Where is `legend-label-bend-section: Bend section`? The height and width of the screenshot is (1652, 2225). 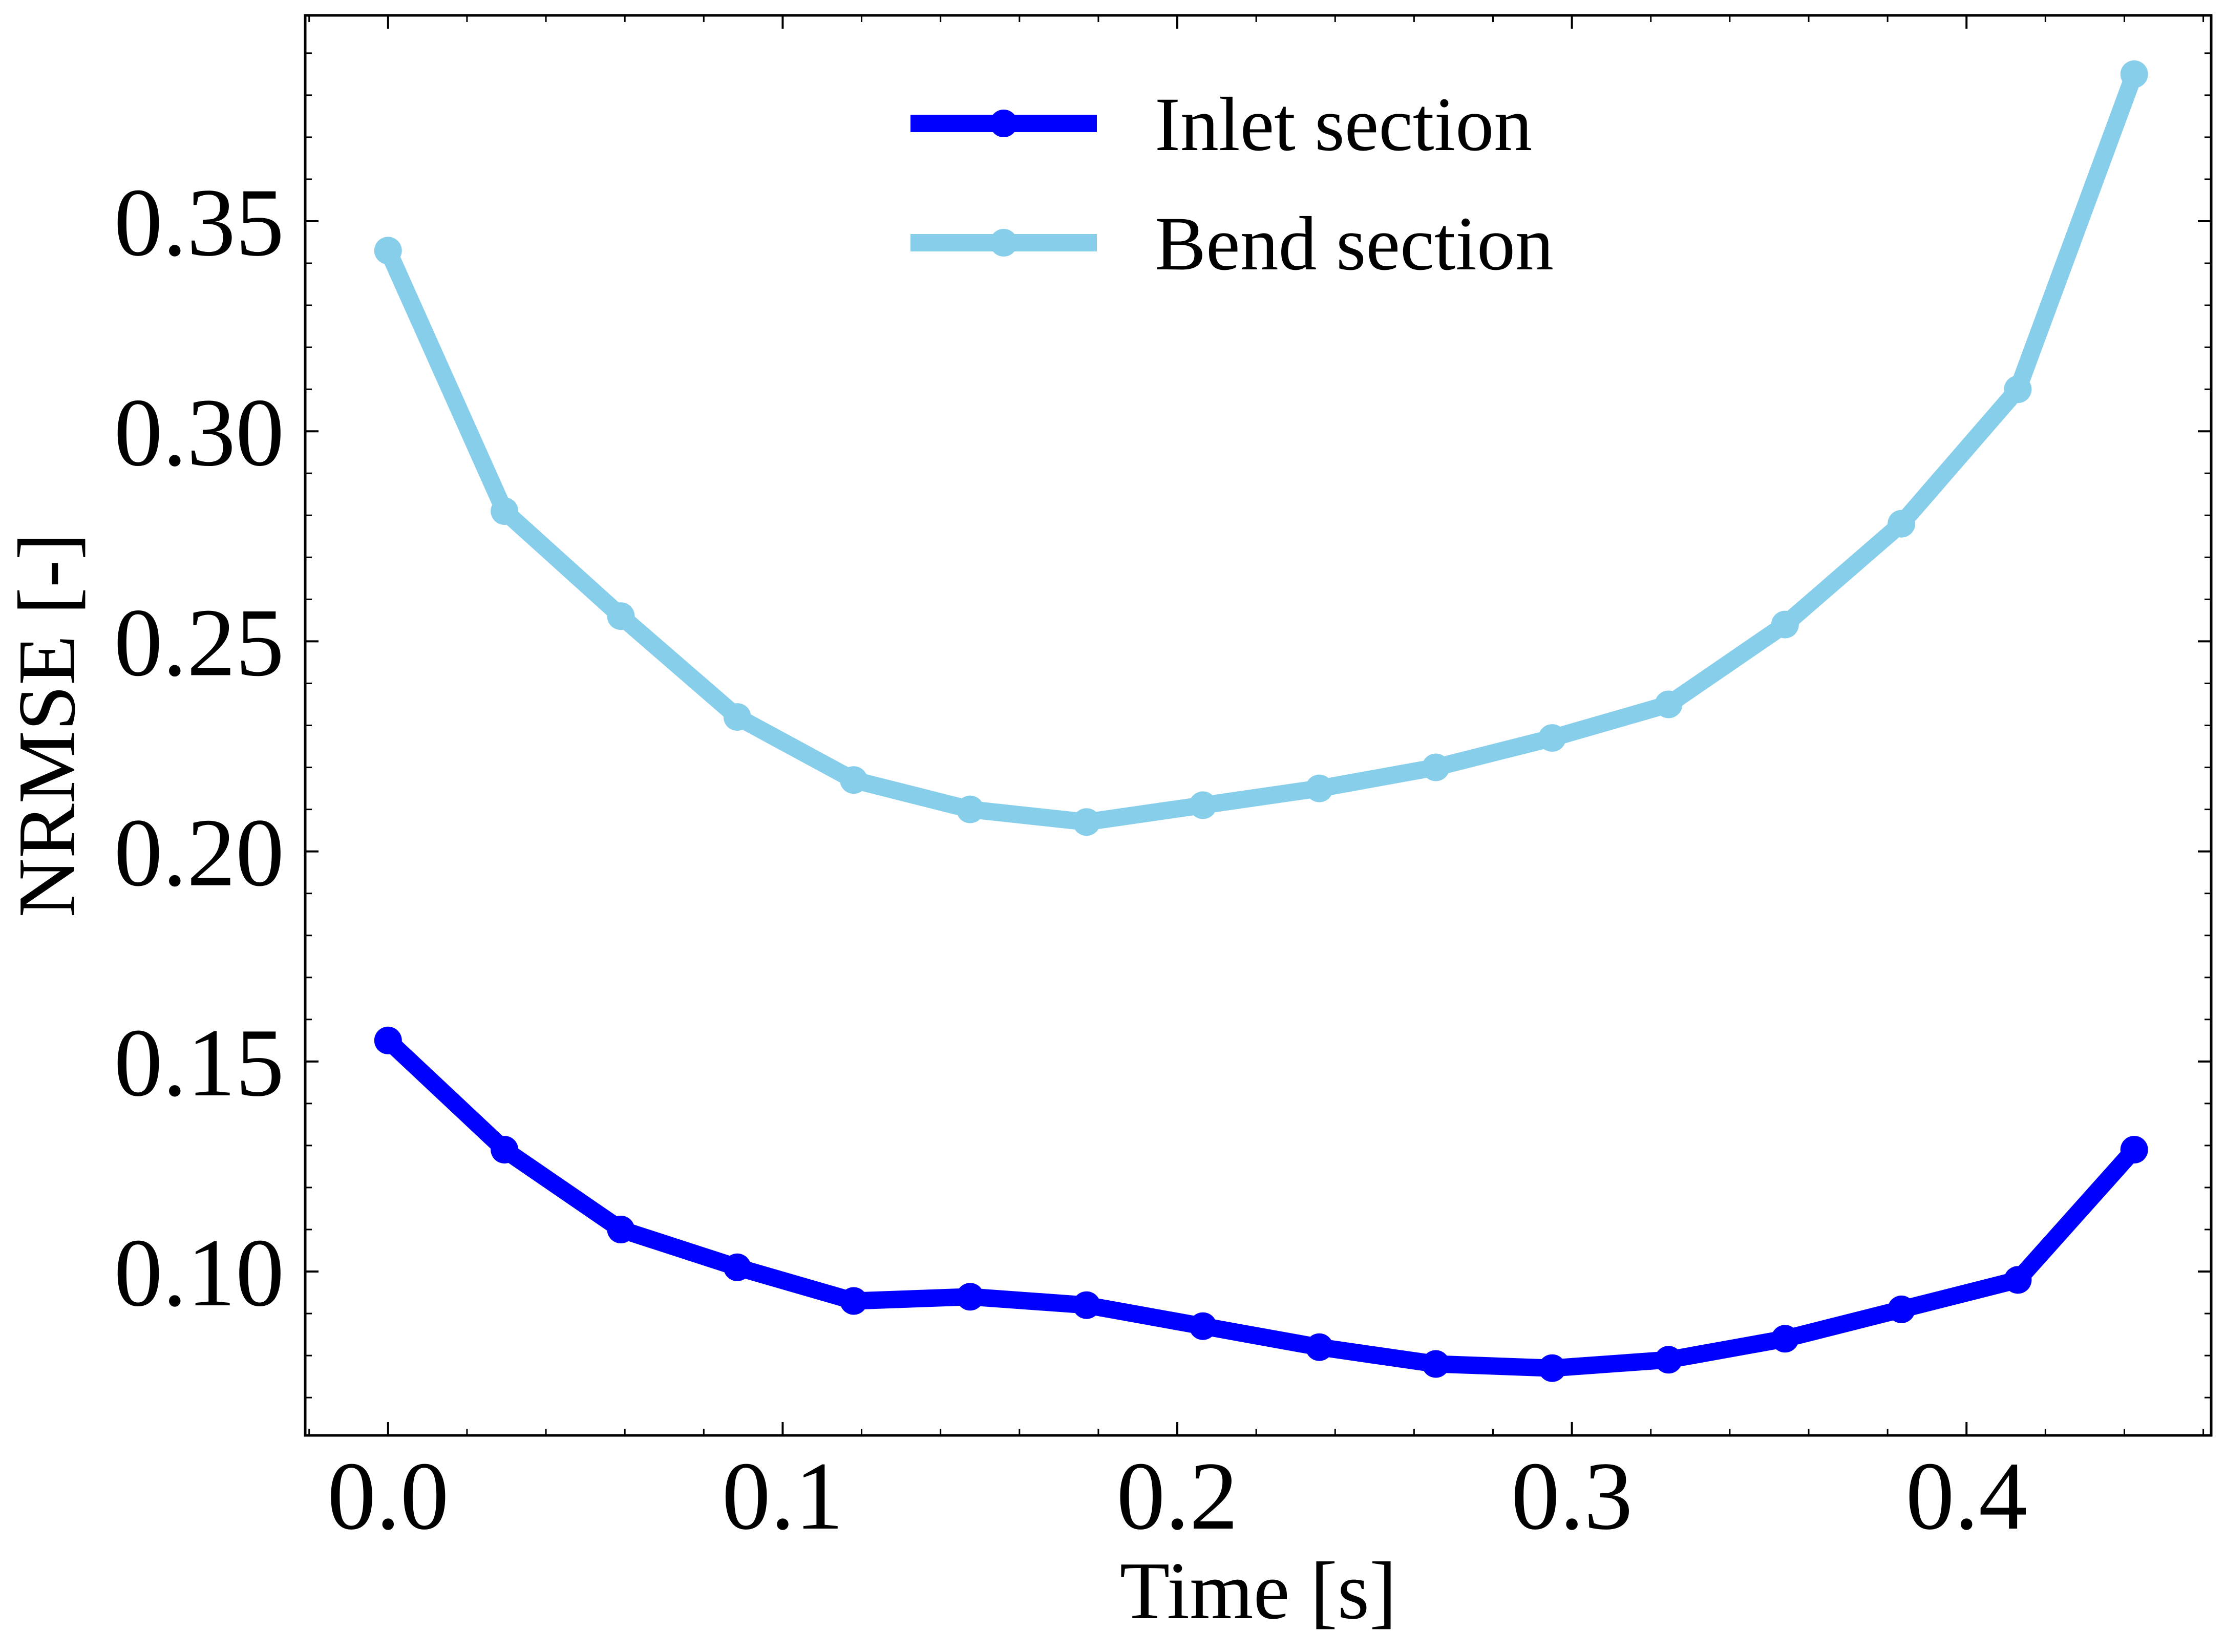
legend-label-bend-section: Bend section is located at coordinates (1354, 243).